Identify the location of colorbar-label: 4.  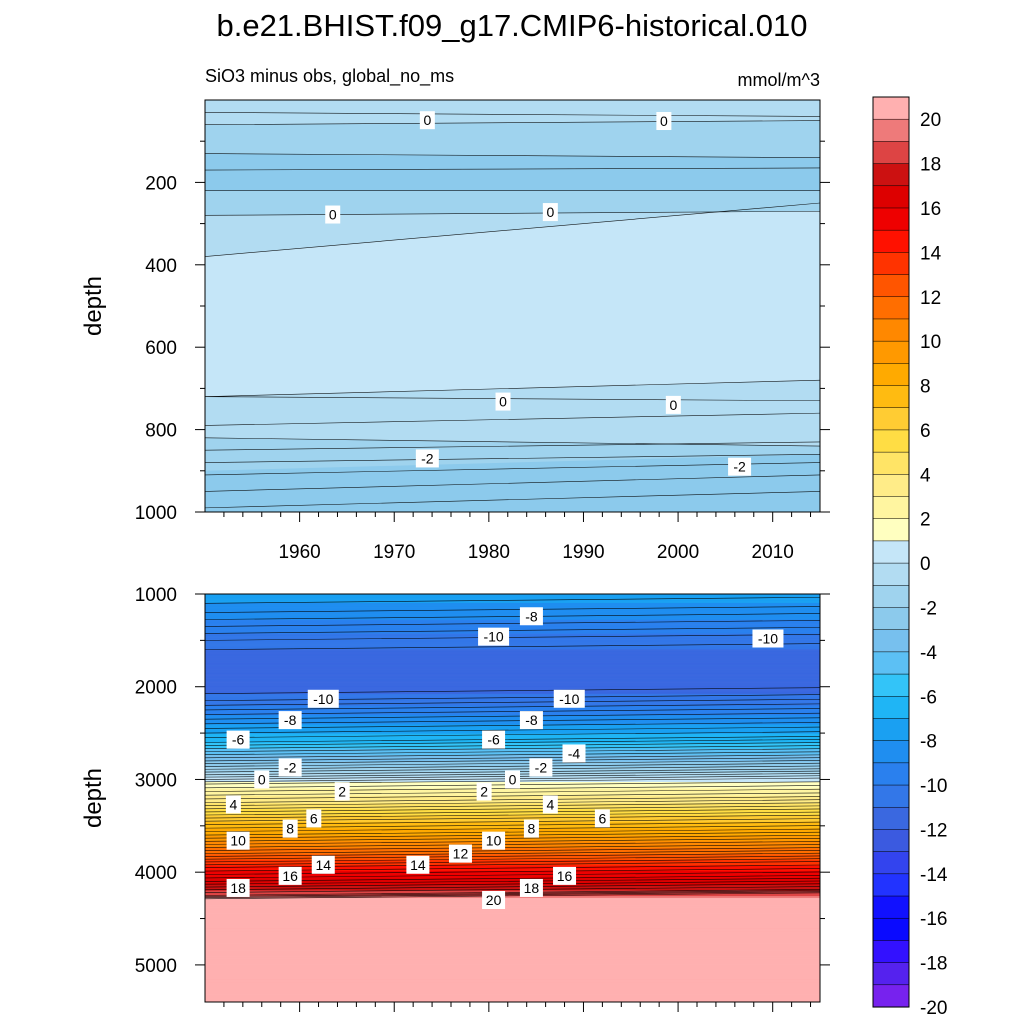
(925, 475).